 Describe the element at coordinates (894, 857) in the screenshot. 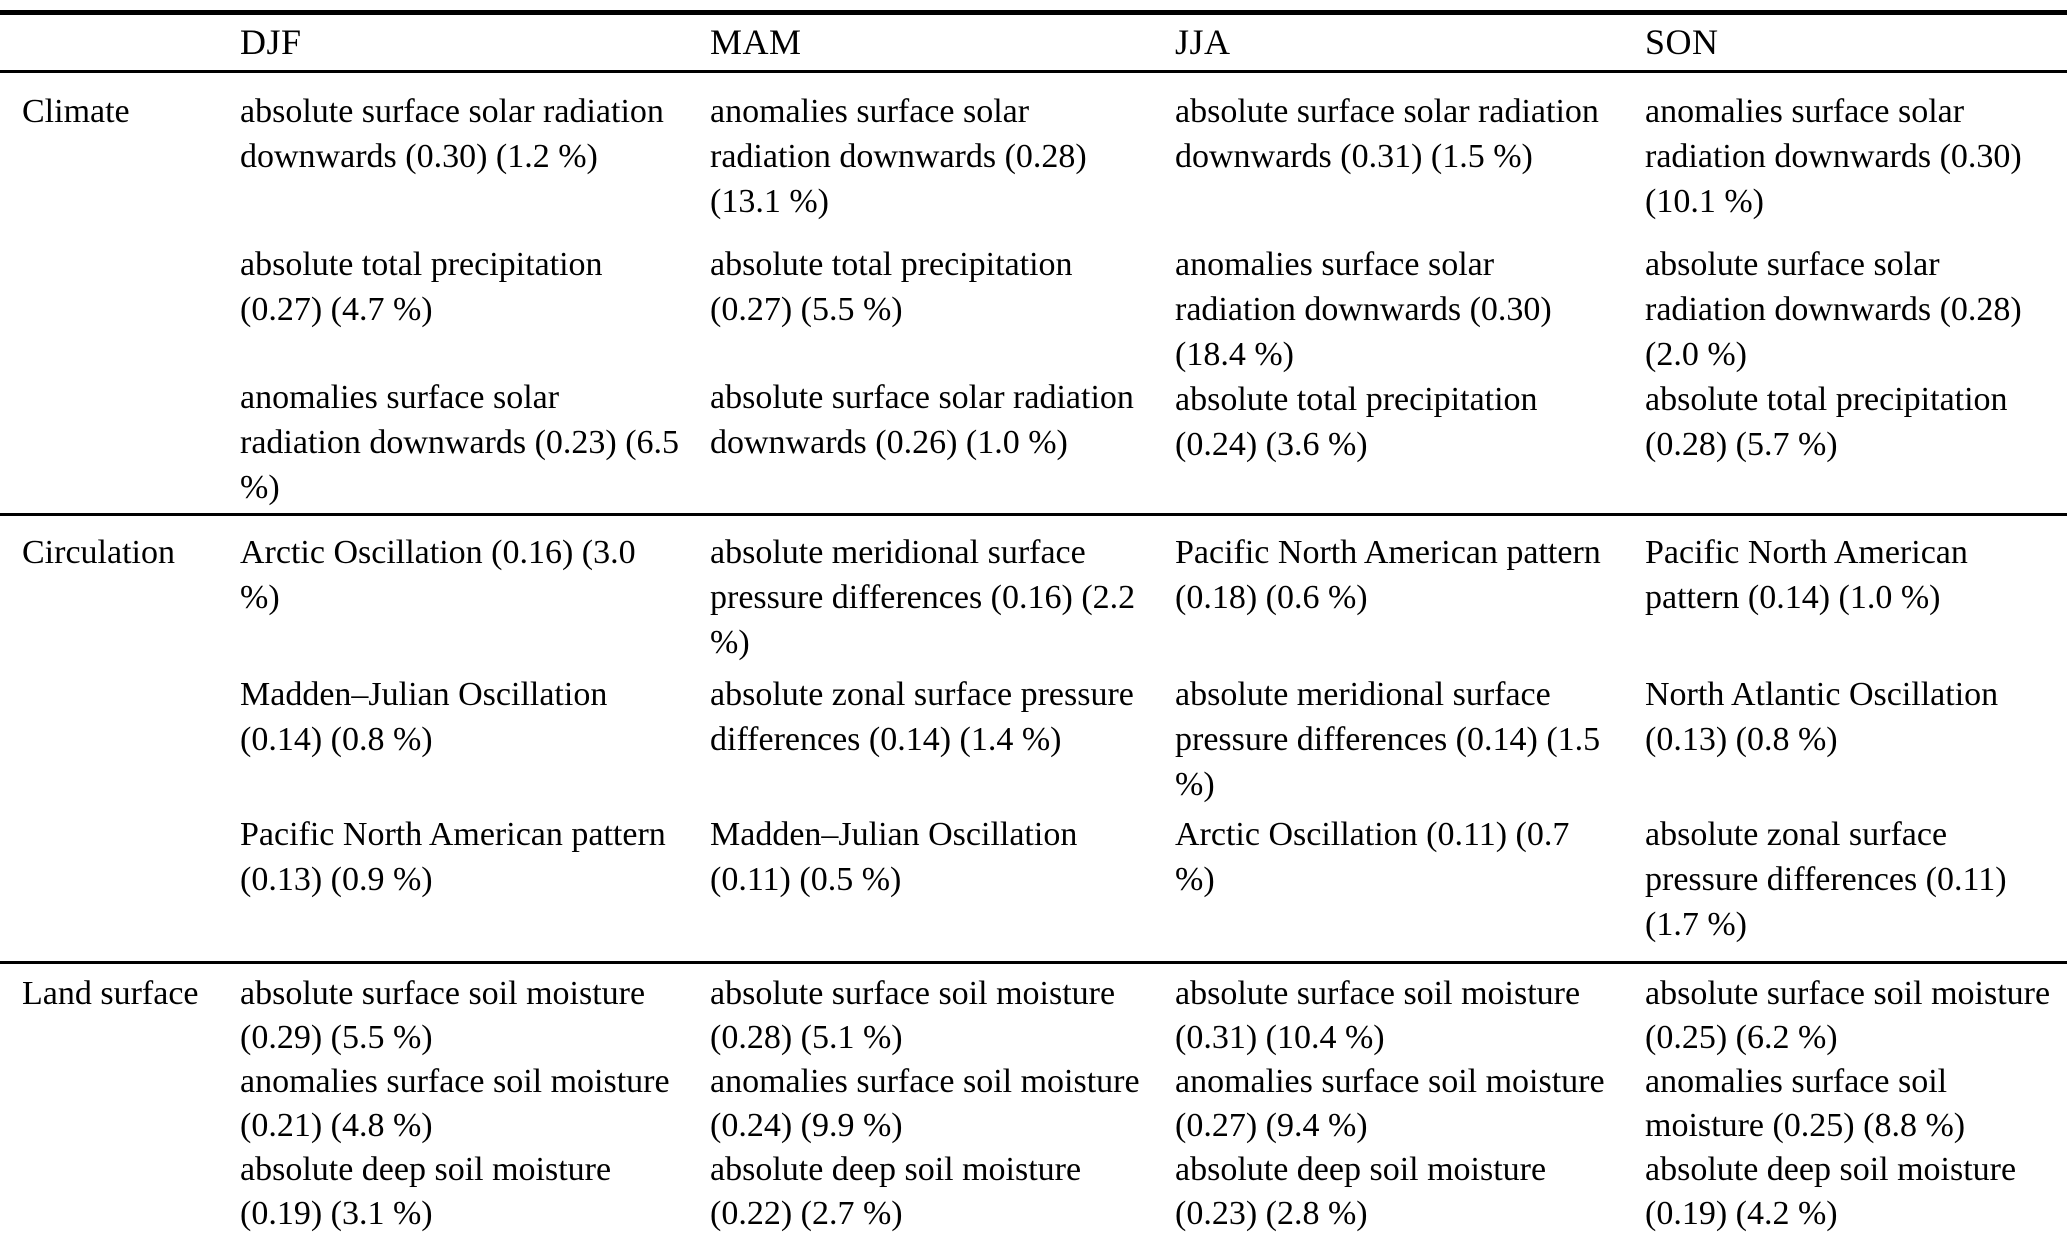

I see `cell-entry: Madden–Julian Oscillation (0.11) (0.5 %)` at that location.